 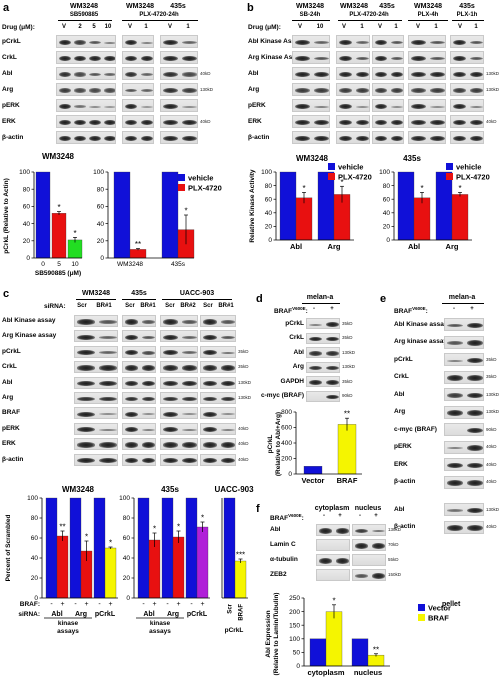 I want to click on row-label: Arg Kinase assay, so click(x=29, y=336).